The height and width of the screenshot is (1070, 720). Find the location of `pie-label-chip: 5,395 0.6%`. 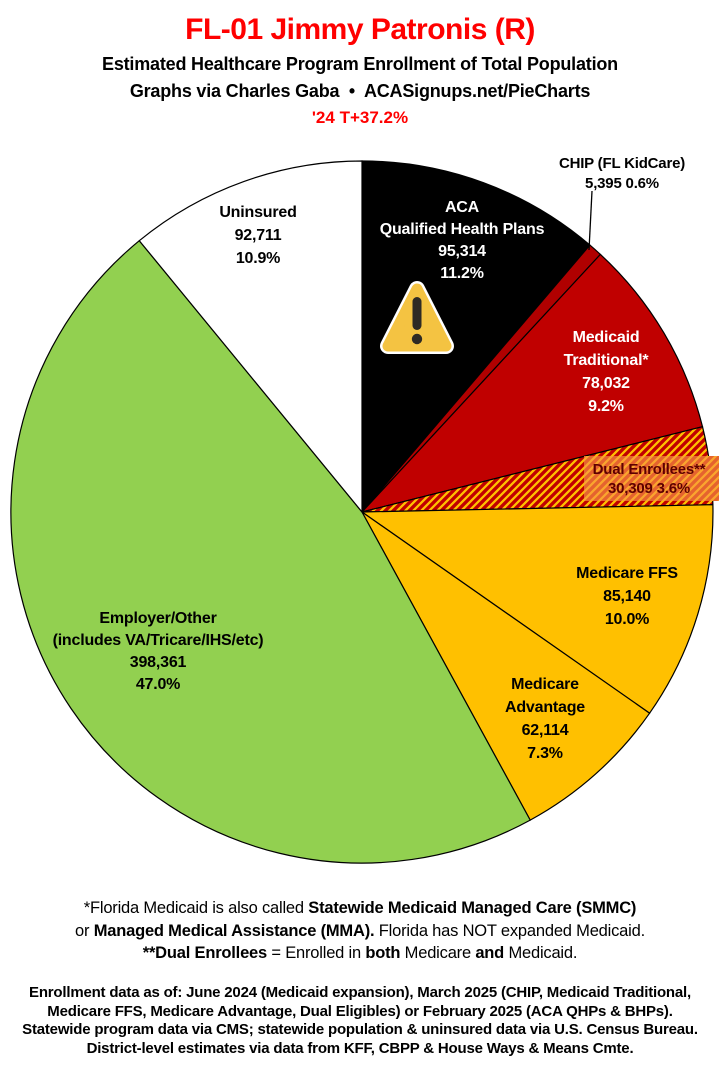

pie-label-chip: 5,395 0.6% is located at coordinates (622, 183).